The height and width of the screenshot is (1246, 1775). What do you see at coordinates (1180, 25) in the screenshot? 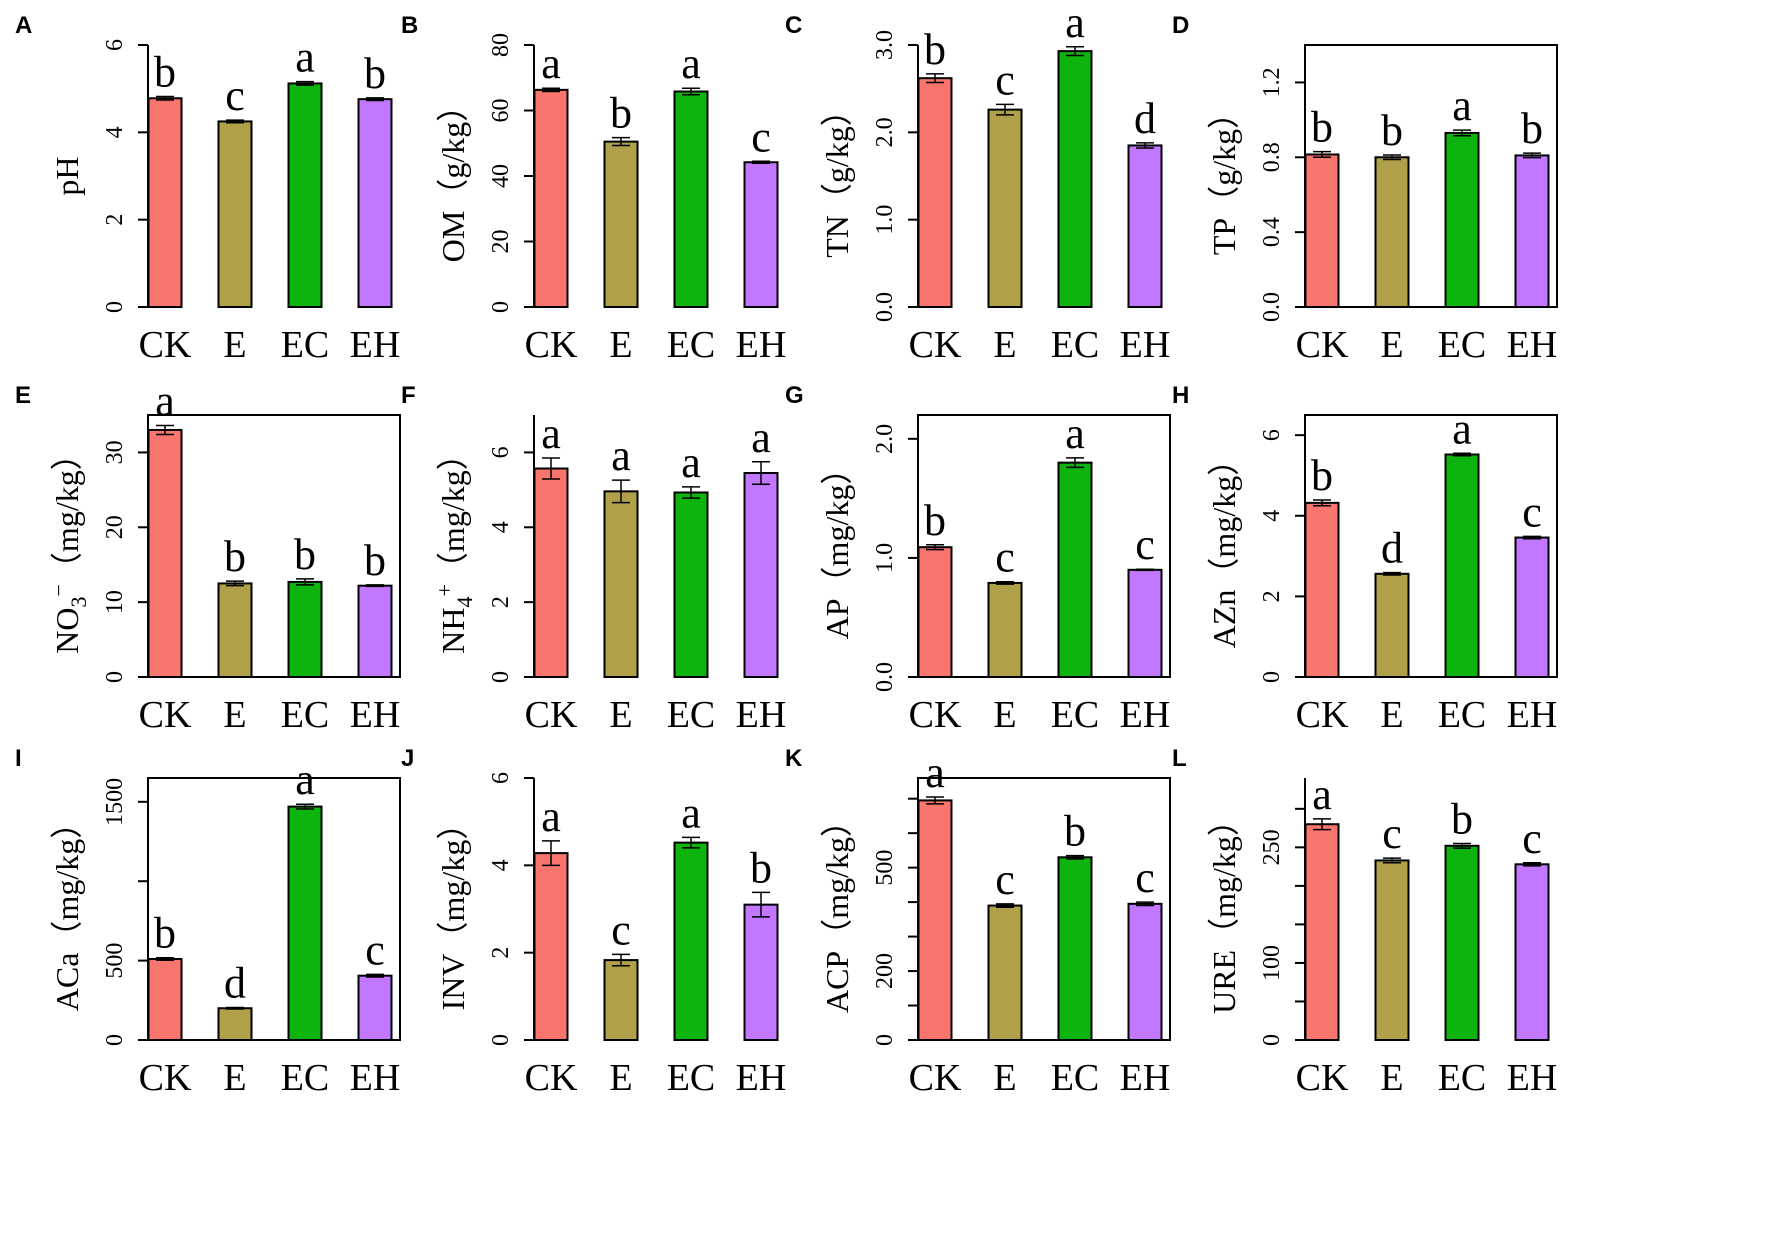
I see `panel-label-d: D` at bounding box center [1180, 25].